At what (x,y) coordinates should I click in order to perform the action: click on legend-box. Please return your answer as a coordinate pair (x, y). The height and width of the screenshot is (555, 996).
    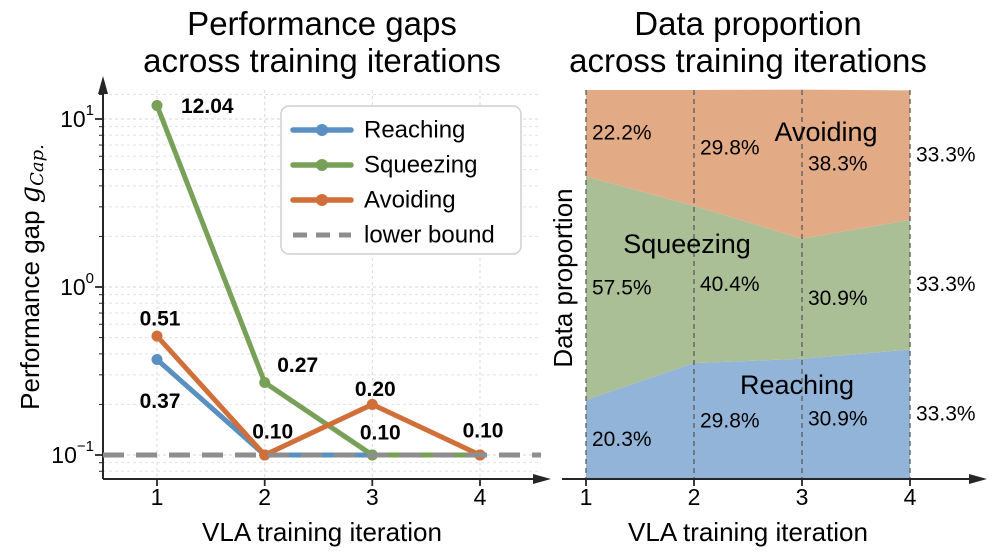
    Looking at the image, I should click on (401, 180).